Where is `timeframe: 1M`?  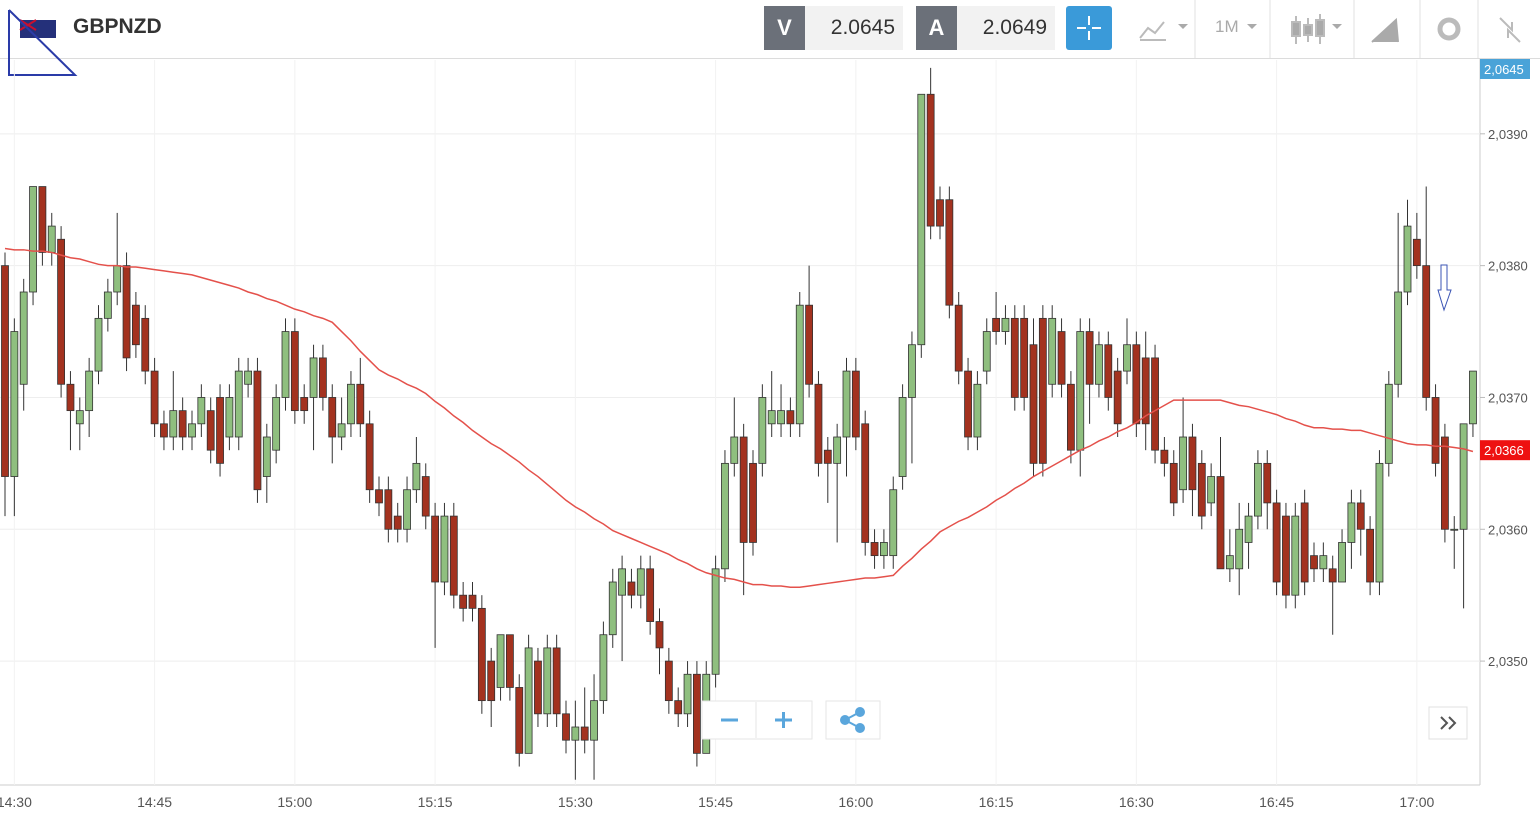 timeframe: 1M is located at coordinates (1227, 26).